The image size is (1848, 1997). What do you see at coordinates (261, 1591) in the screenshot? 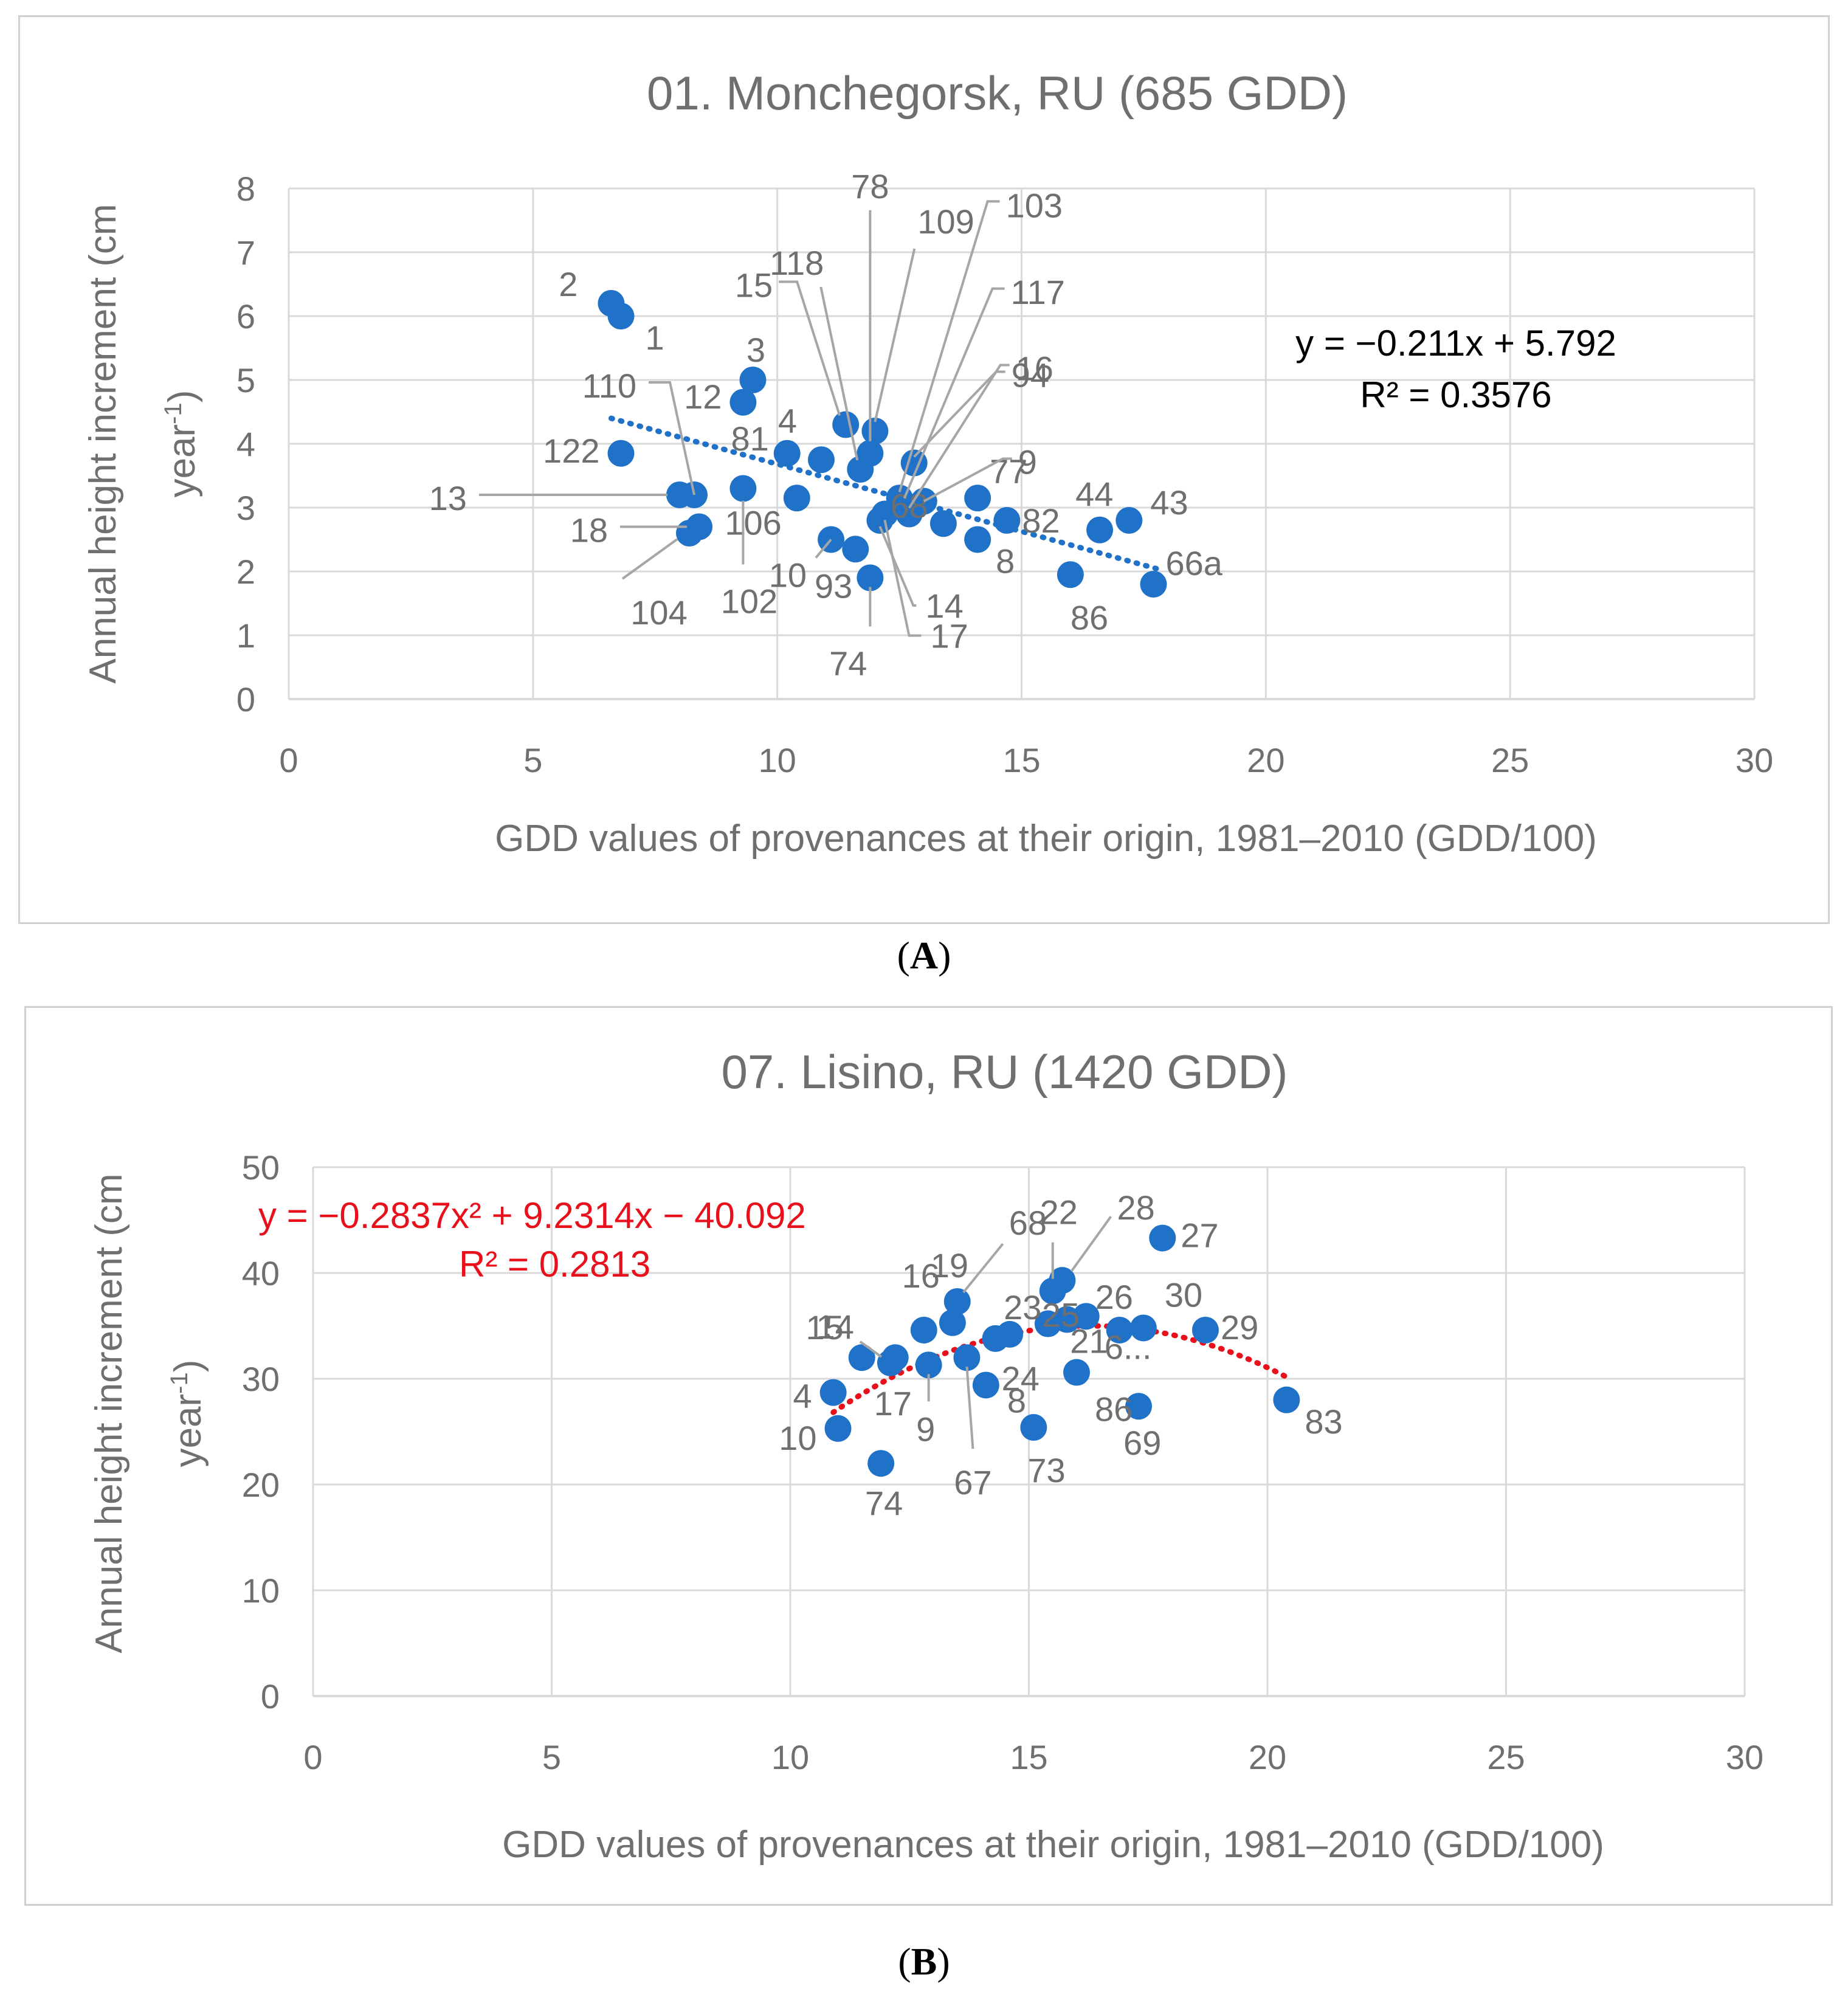
I see `y-tick-label: 10` at bounding box center [261, 1591].